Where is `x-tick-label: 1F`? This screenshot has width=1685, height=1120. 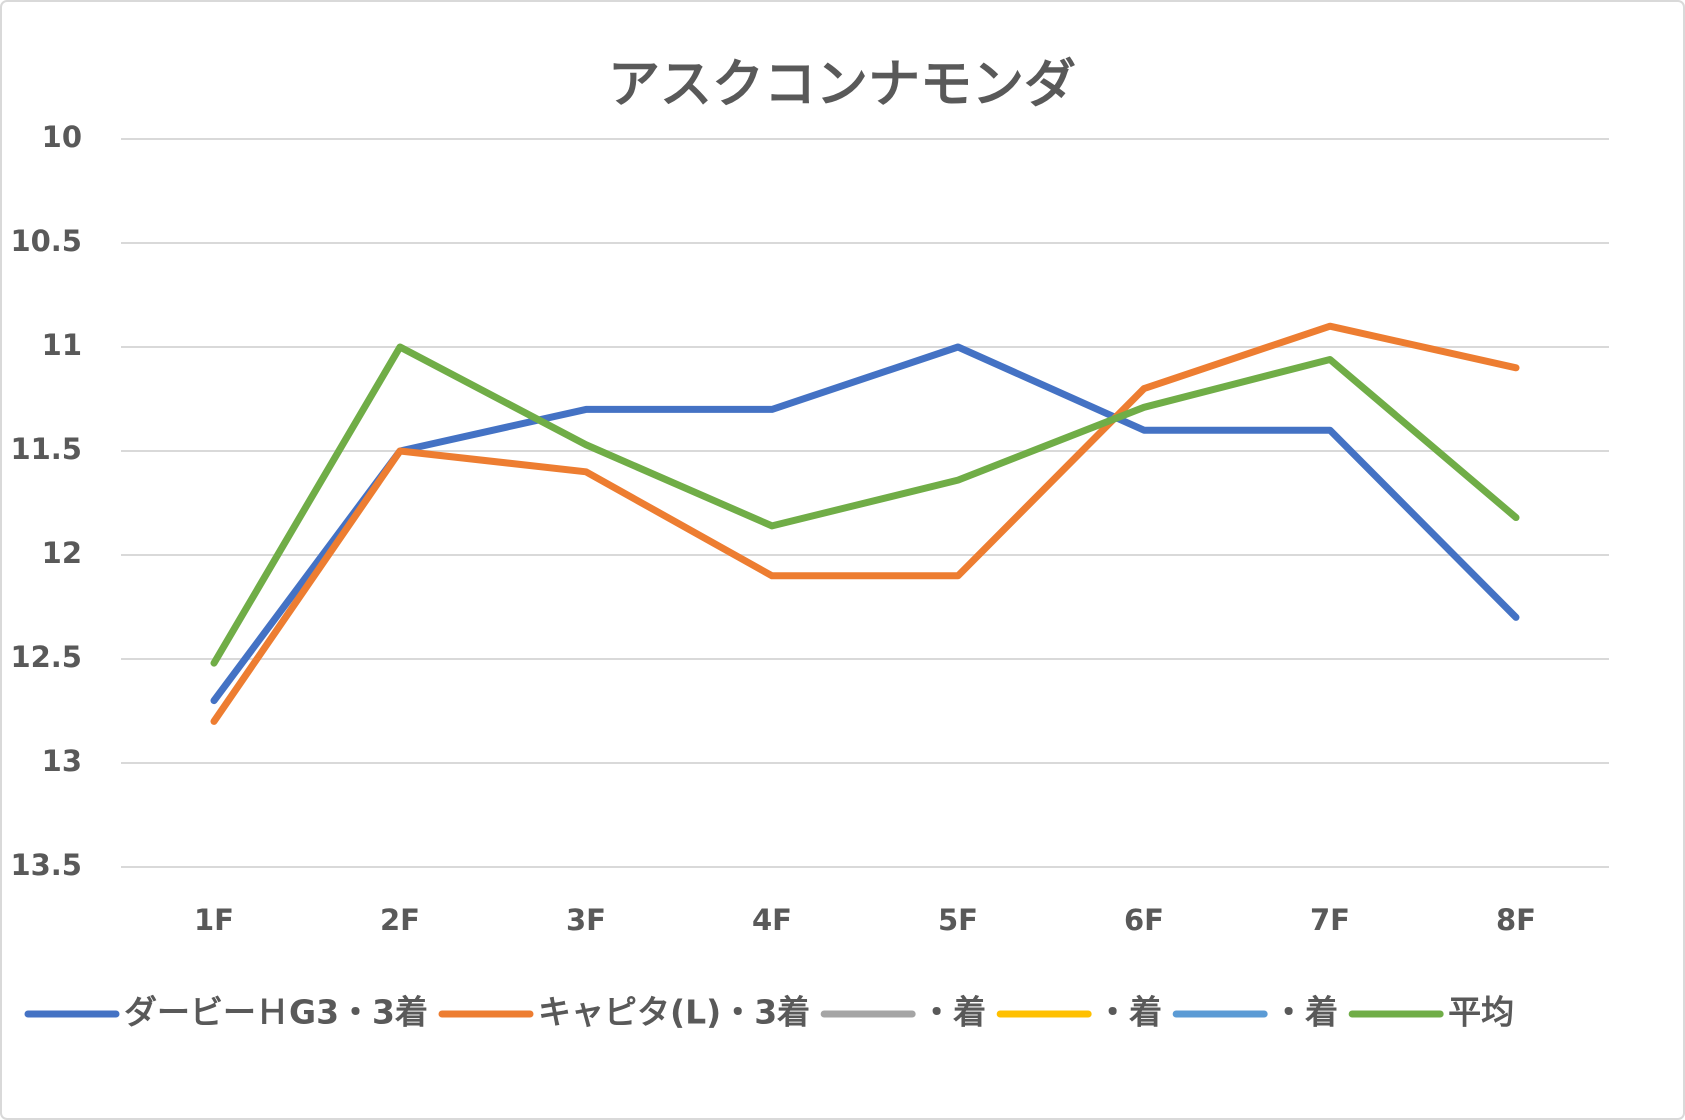 x-tick-label: 1F is located at coordinates (214, 920).